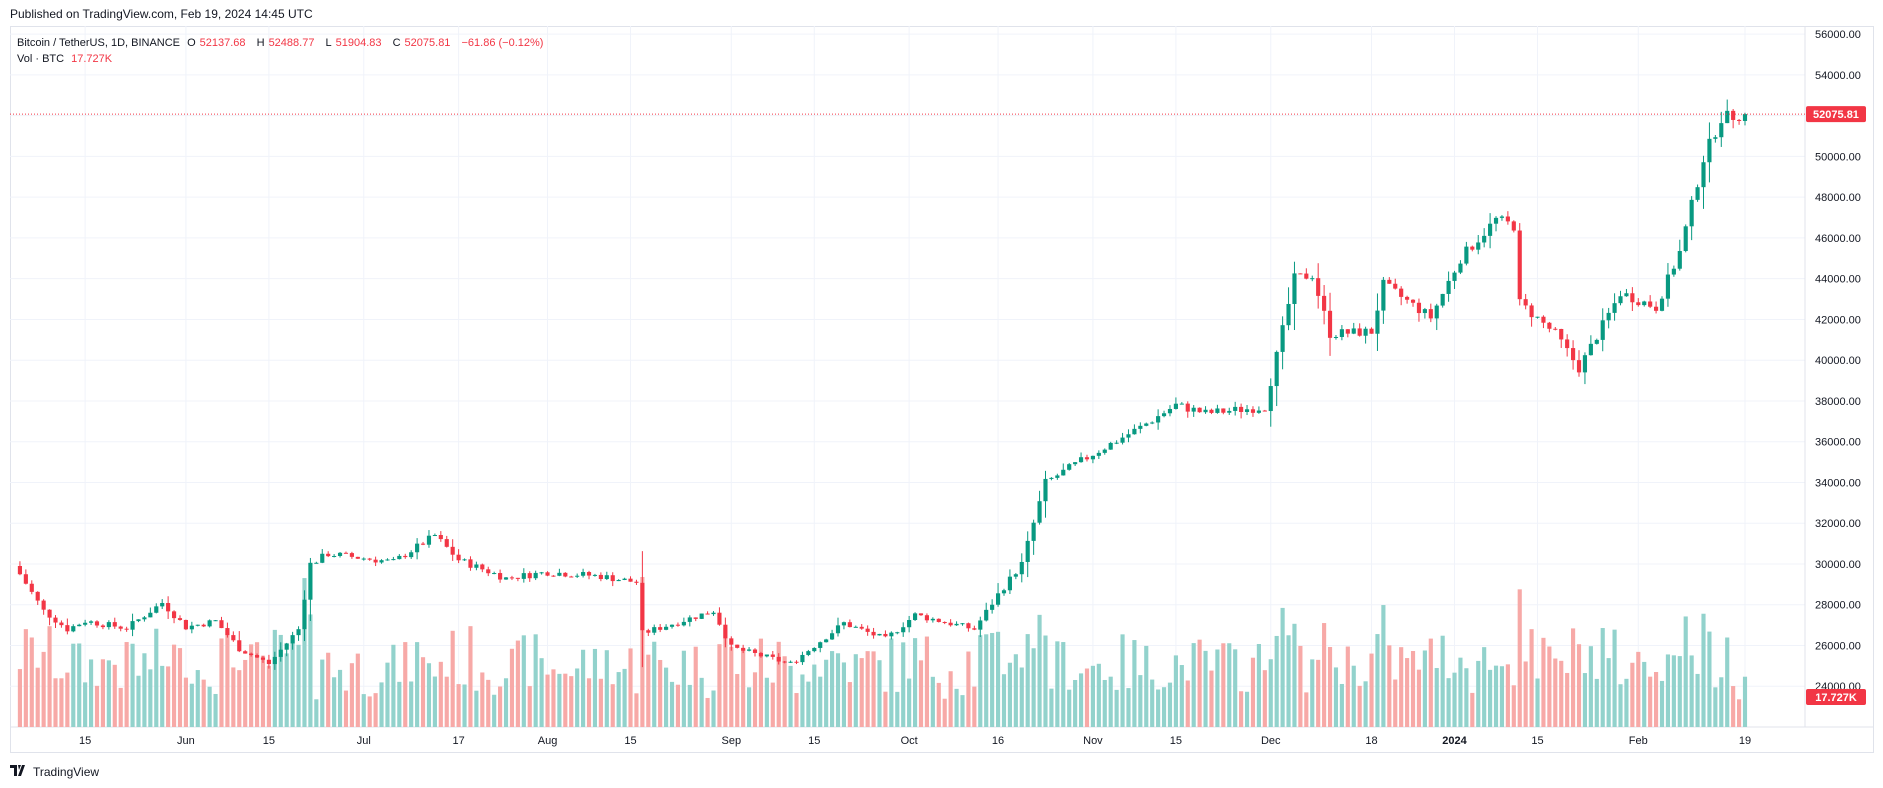  Describe the element at coordinates (1838, 483) in the screenshot. I see `price-tick-label: 34000.00` at that location.